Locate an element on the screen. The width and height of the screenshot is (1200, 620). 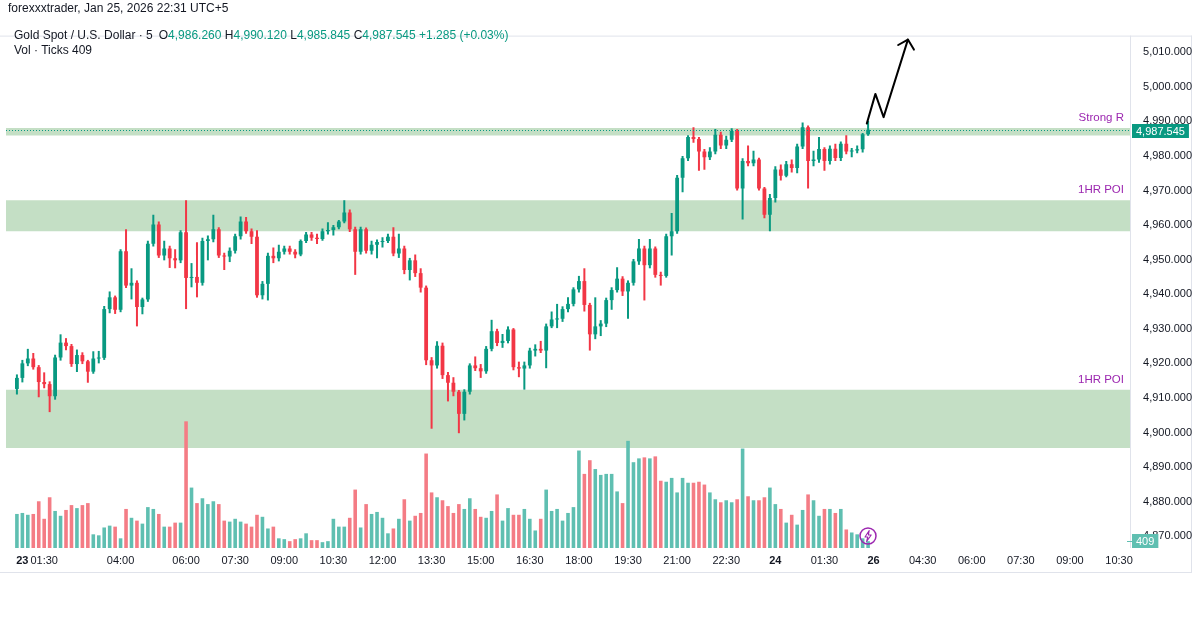
ref-line-label: 4,987.545 is located at coordinates (1160, 130).